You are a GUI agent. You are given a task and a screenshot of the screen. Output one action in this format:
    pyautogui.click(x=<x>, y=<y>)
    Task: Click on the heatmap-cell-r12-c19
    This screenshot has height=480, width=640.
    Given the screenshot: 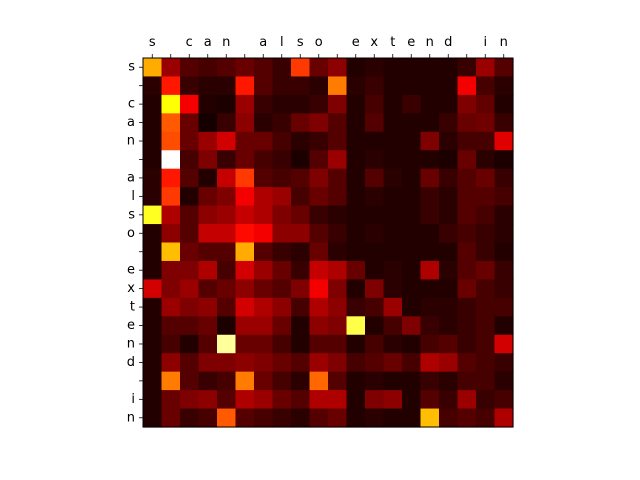 What is the action you would take?
    pyautogui.click(x=504, y=289)
    